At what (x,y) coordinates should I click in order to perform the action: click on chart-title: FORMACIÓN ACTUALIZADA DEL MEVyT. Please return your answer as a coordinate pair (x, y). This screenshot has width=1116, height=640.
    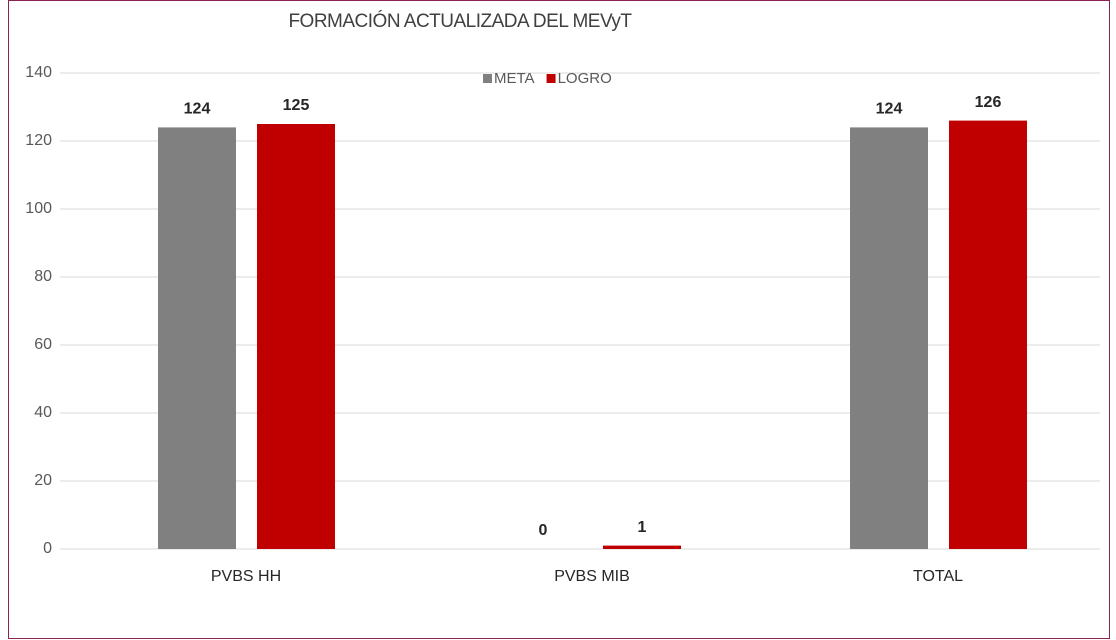
    Looking at the image, I should click on (460, 21).